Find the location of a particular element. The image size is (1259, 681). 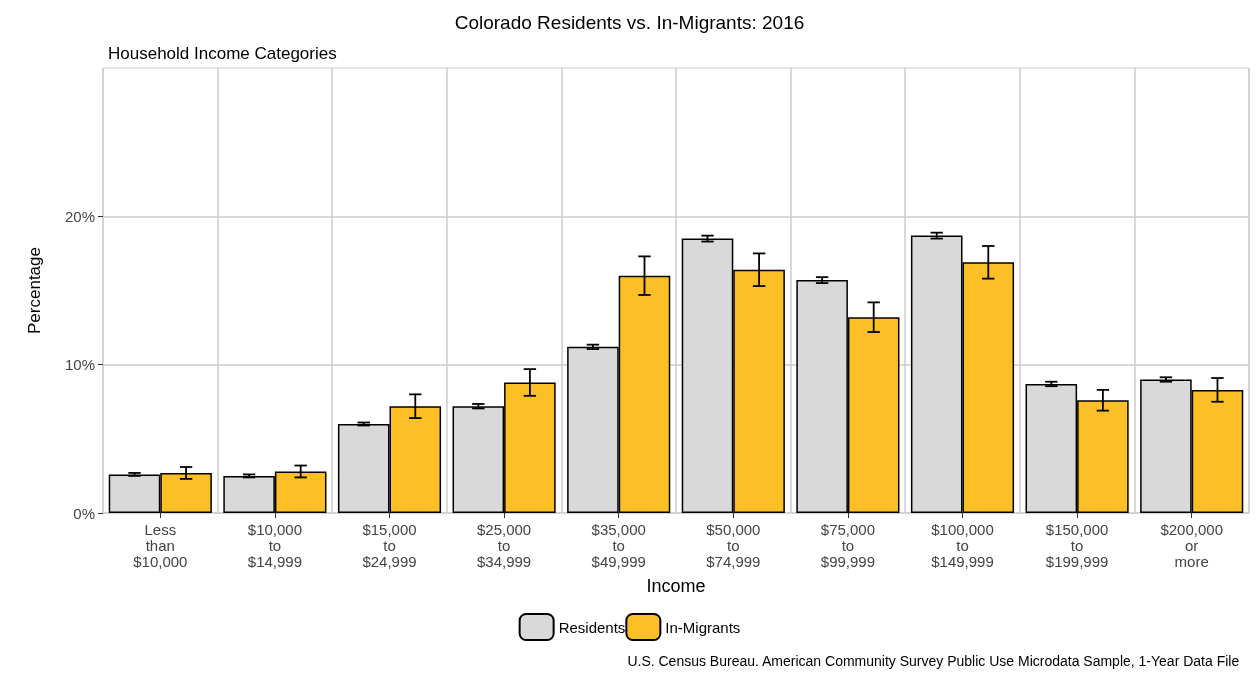

x-tick-label: $35,000 to $49,999 is located at coordinates (618, 545).